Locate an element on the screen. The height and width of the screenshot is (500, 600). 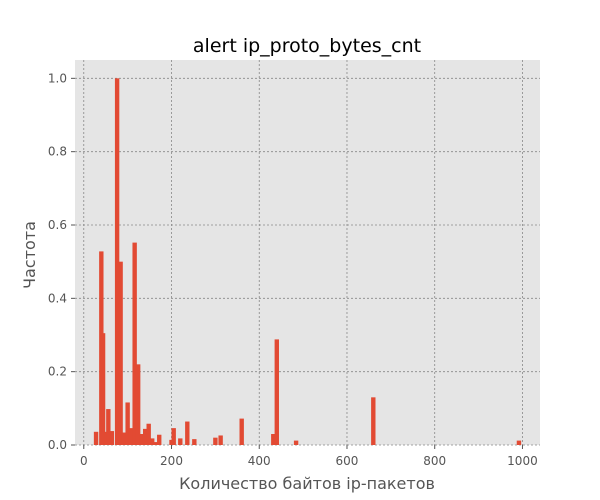
y-tick-label: 0.4 is located at coordinates (57, 298).